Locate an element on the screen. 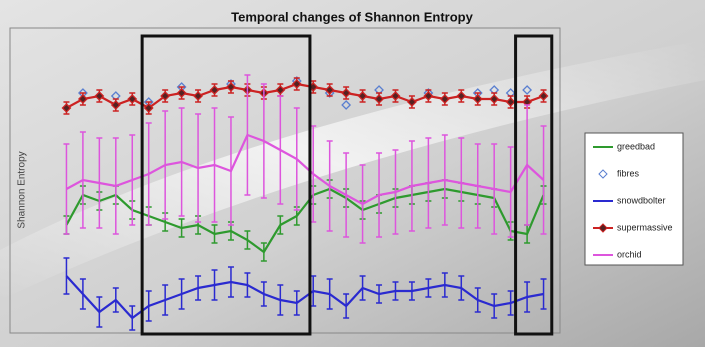 This screenshot has height=347, width=705. legend-label: fibres is located at coordinates (628, 173).